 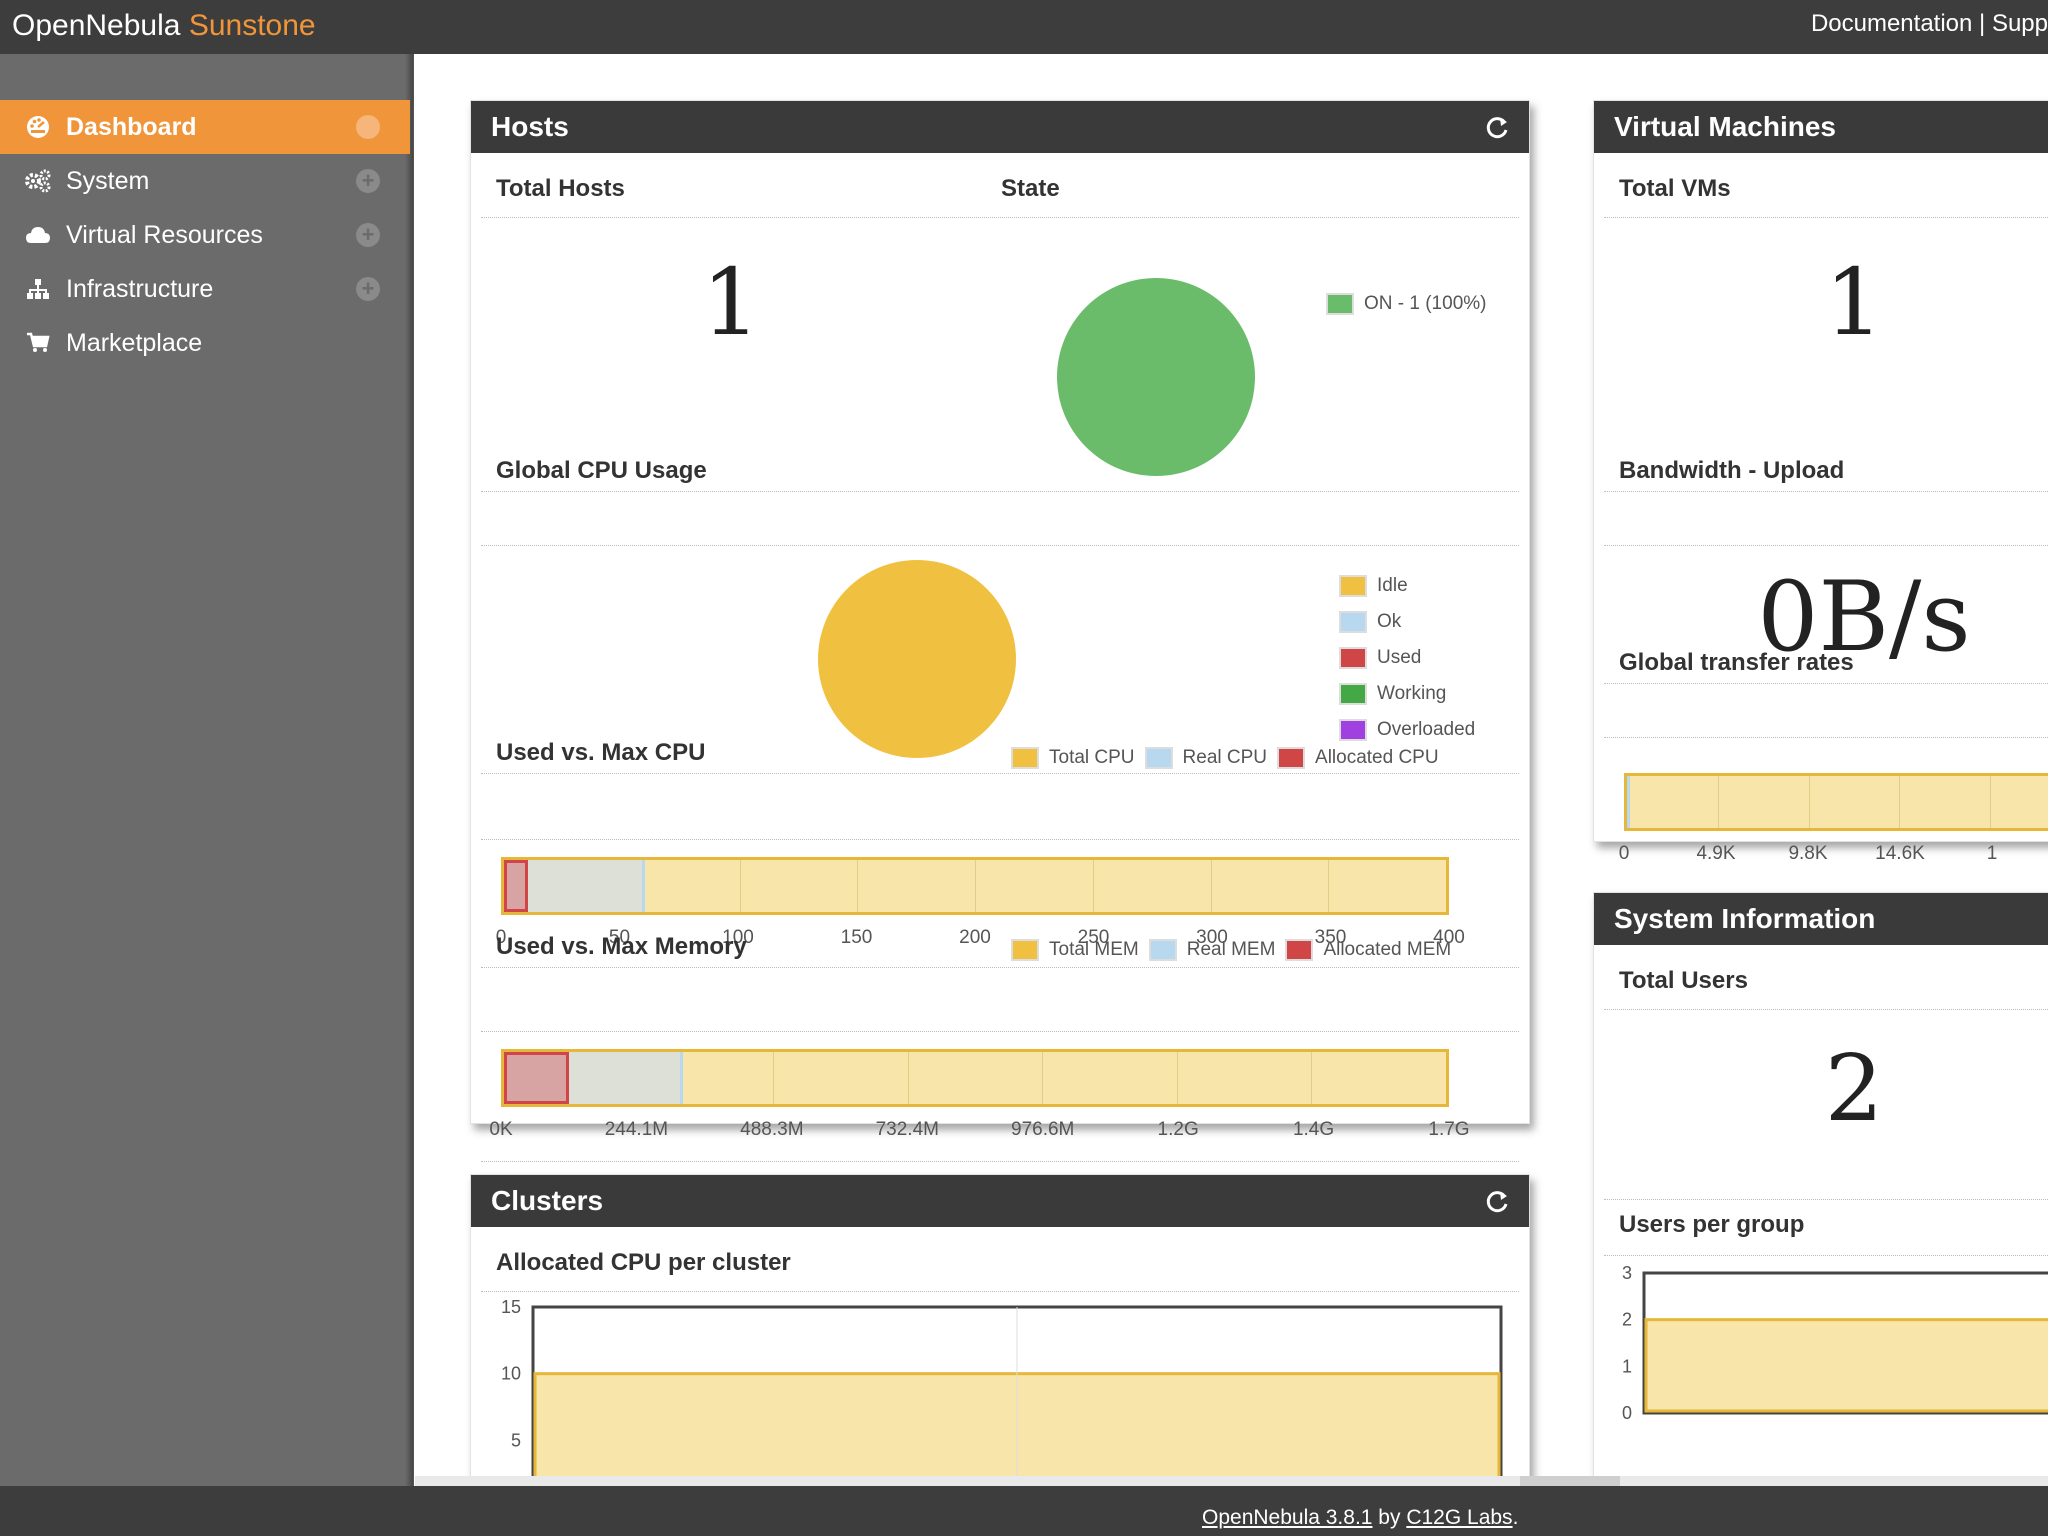 What do you see at coordinates (907, 1129) in the screenshot?
I see `axis-tick-label: 732.4M` at bounding box center [907, 1129].